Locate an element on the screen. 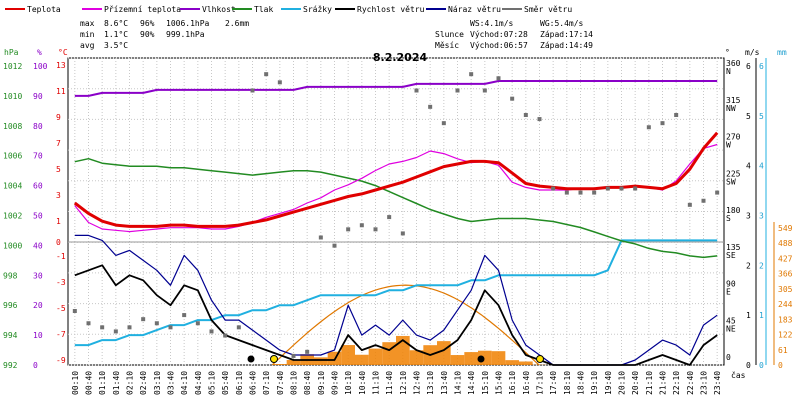 The height and width of the screenshot is (400, 800). humidity-tick: 90 is located at coordinates (38, 96).